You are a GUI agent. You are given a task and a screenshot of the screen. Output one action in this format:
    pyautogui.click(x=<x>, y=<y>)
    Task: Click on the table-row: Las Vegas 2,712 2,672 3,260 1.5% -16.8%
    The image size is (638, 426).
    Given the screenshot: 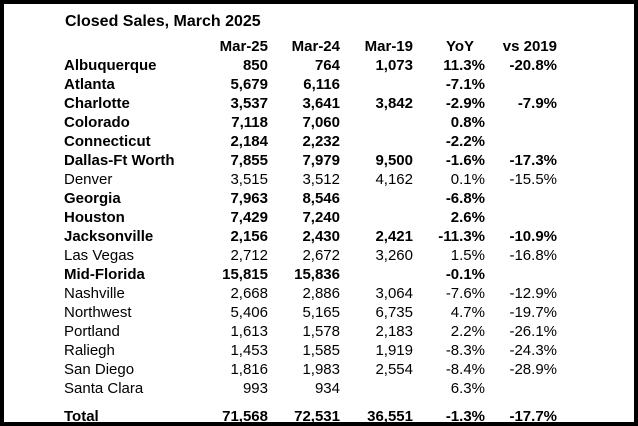 What is the action you would take?
    pyautogui.click(x=310, y=255)
    